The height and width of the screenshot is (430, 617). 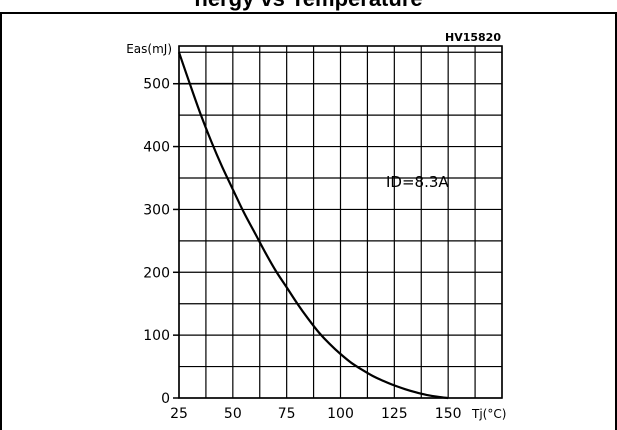 What do you see at coordinates (616, 221) in the screenshot?
I see `frame-right-border` at bounding box center [616, 221].